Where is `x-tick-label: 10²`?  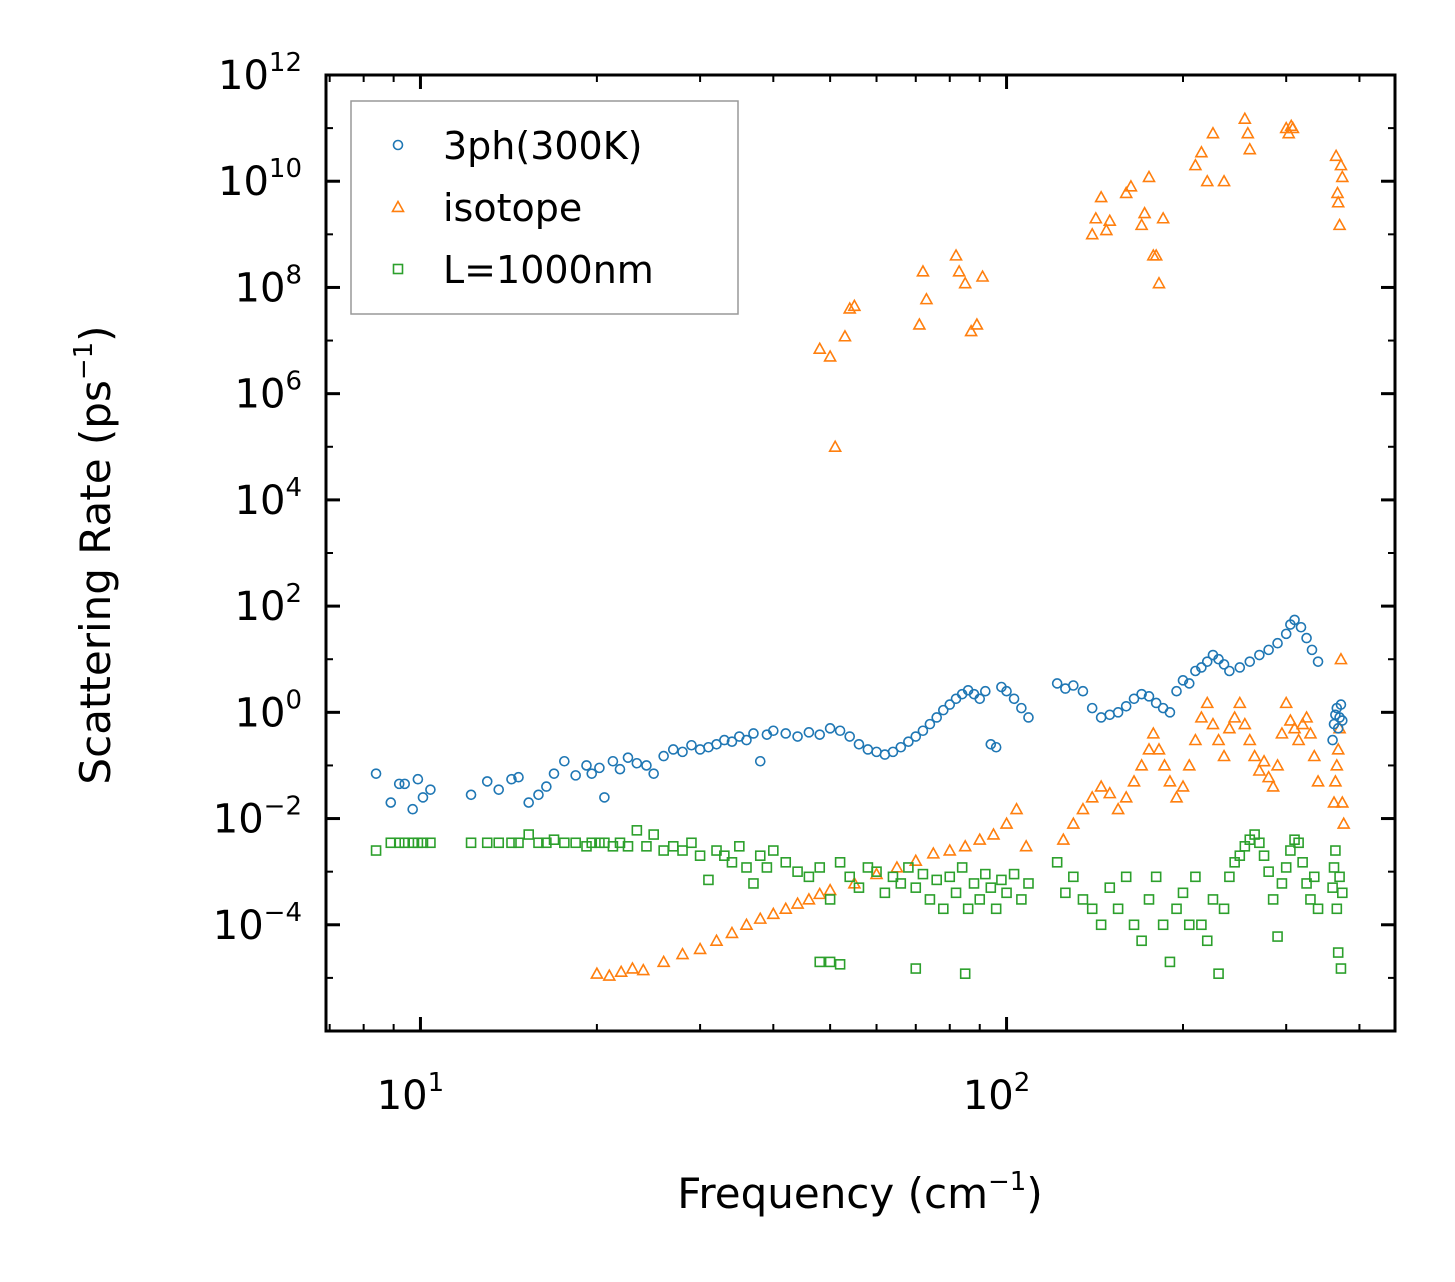
x-tick-label: 10² is located at coordinates (996, 1093).